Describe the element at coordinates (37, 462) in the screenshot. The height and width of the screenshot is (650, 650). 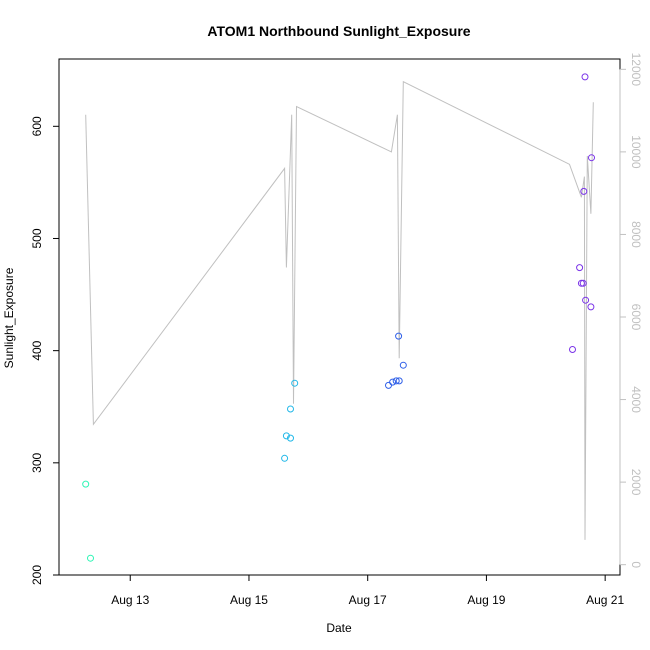
I see `y-tick-label: 300` at that location.